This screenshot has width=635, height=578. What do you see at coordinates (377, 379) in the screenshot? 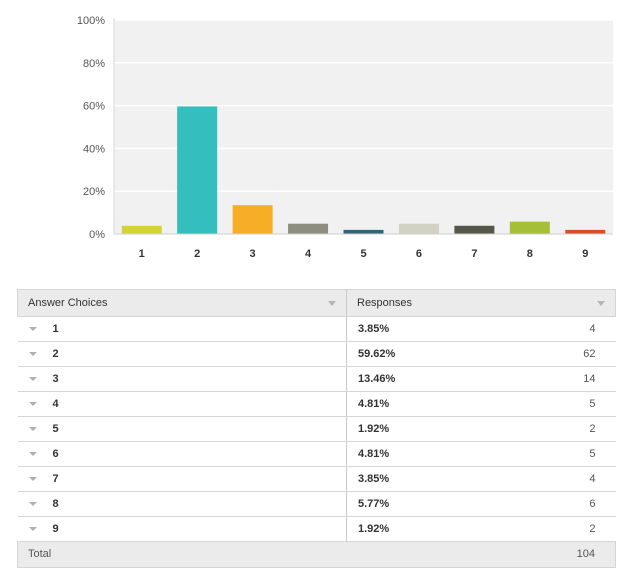
I see `response-percent: 13.46%` at bounding box center [377, 379].